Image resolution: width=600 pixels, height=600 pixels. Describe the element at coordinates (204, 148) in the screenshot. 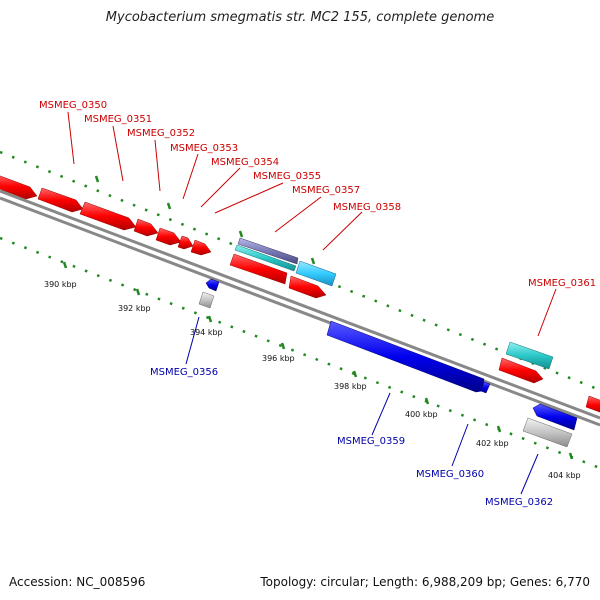

I see `label-msmeg-0353: MSMEG_0353` at that location.